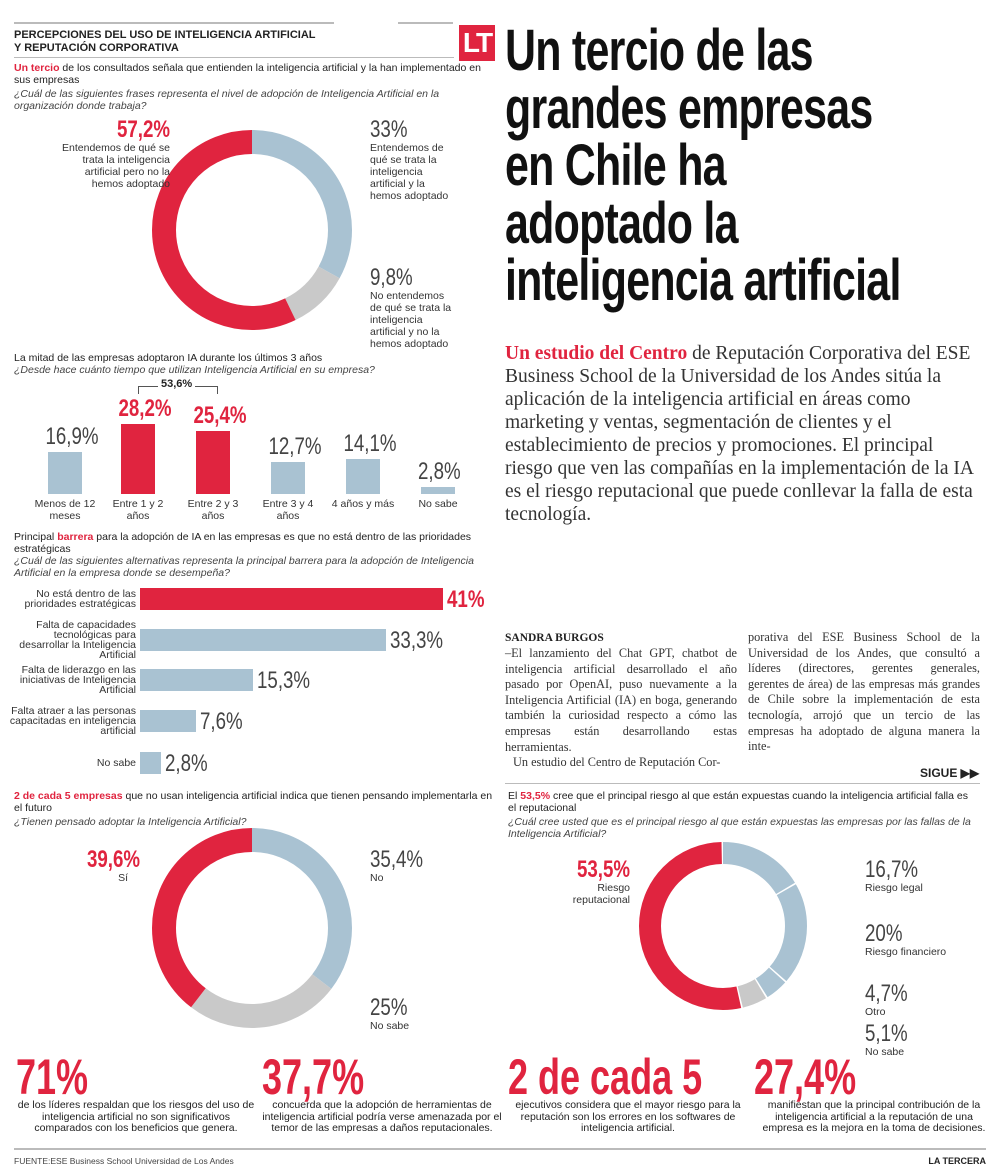 The width and height of the screenshot is (1000, 1176). Describe the element at coordinates (363, 504) in the screenshot. I see `bar-category-label: 4 años y más` at that location.